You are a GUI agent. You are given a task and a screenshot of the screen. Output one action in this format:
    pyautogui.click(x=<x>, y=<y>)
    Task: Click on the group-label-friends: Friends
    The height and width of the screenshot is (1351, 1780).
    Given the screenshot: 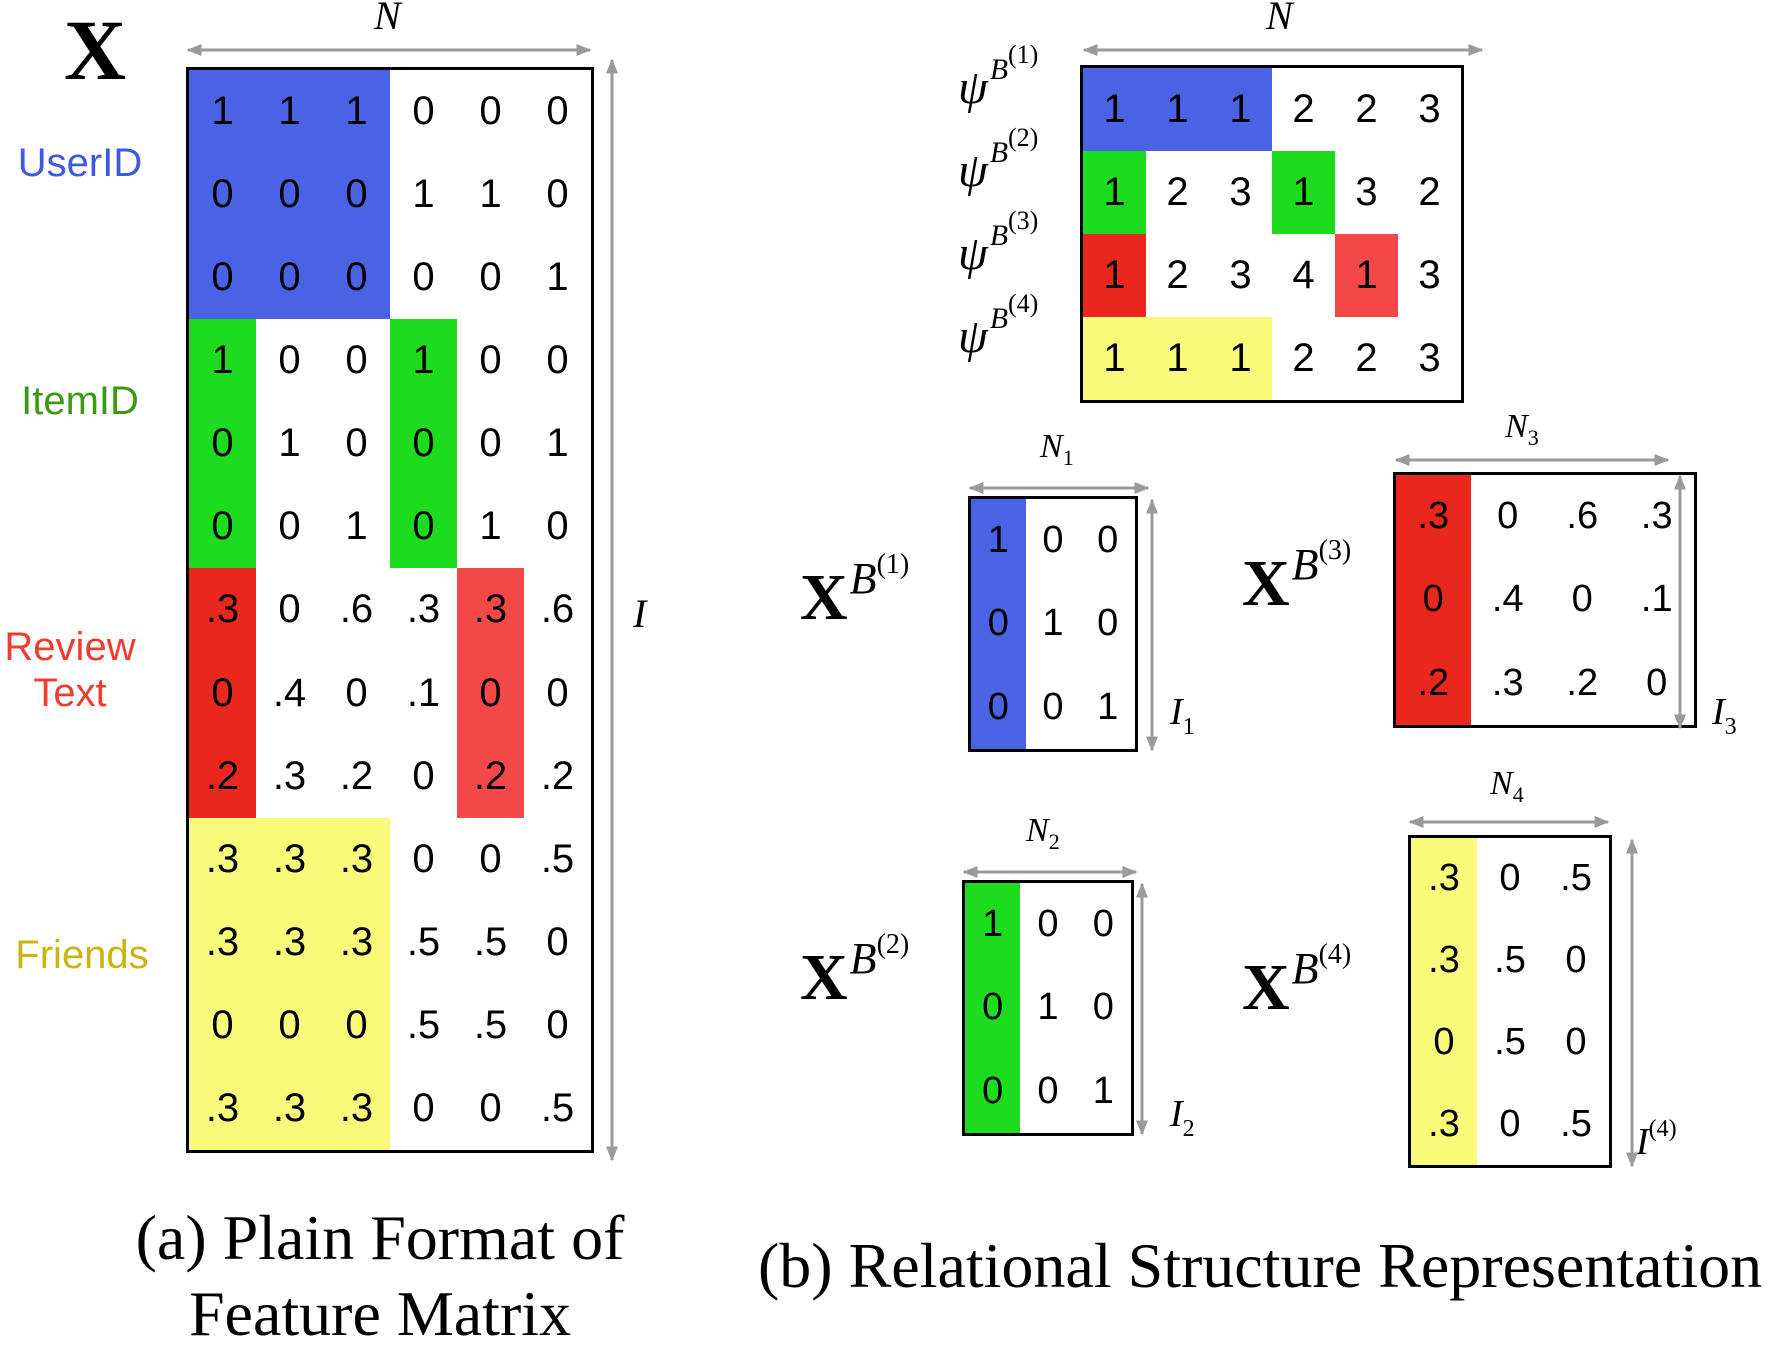 What is the action you would take?
    pyautogui.click(x=82, y=955)
    